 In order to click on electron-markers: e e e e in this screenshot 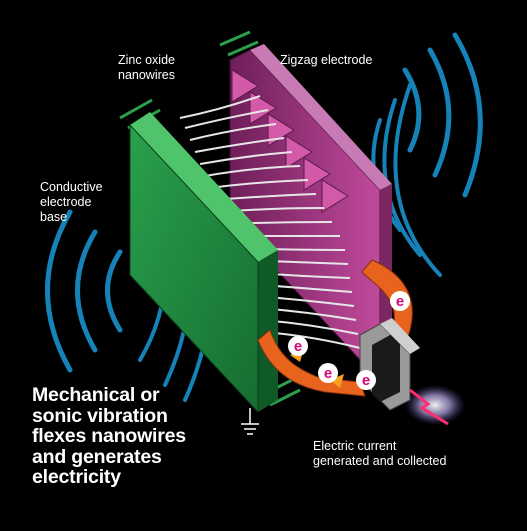, I will do `click(349, 340)`.